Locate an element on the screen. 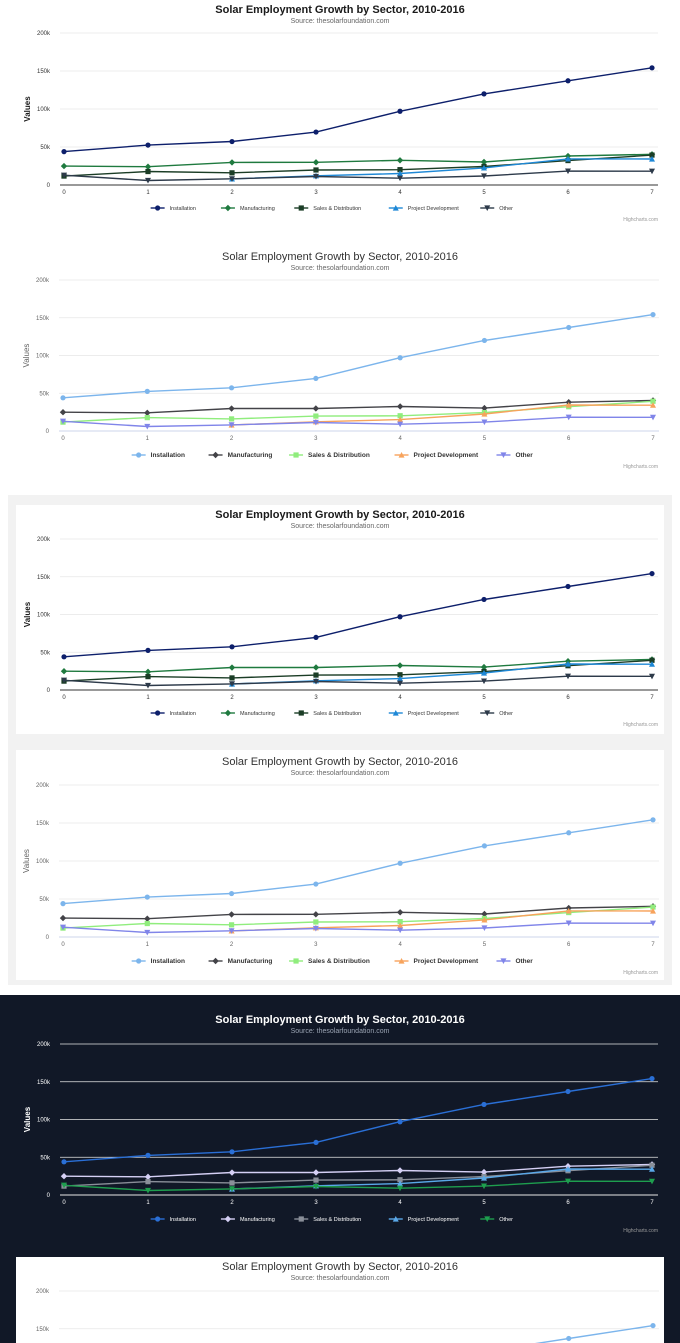  marker-circle-legend is located at coordinates (158, 208).